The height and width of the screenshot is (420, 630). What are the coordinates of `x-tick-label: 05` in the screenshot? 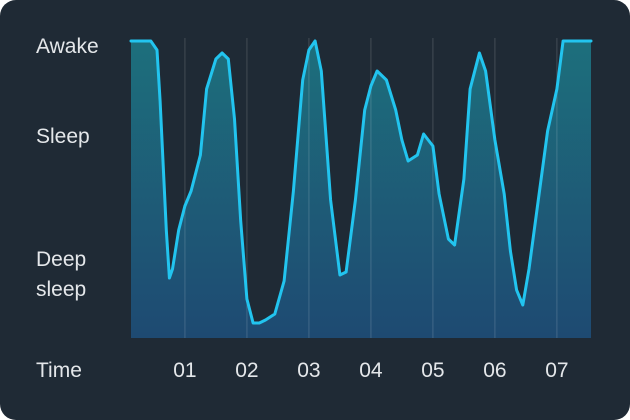 It's located at (433, 370).